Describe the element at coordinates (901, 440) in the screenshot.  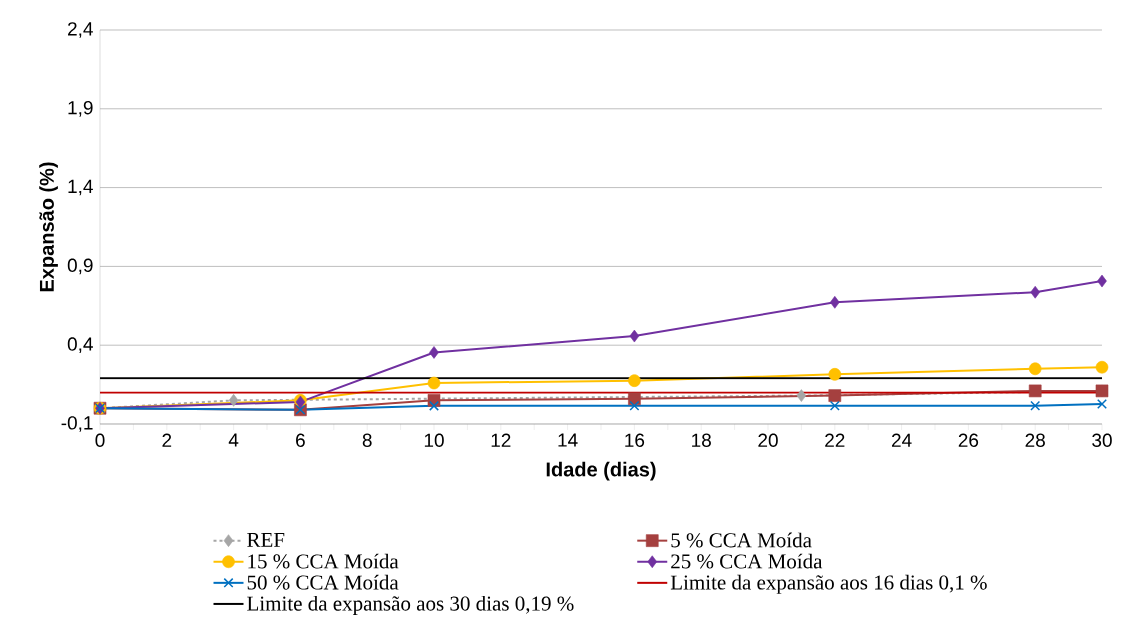
I see `x-tick-label: 24` at that location.